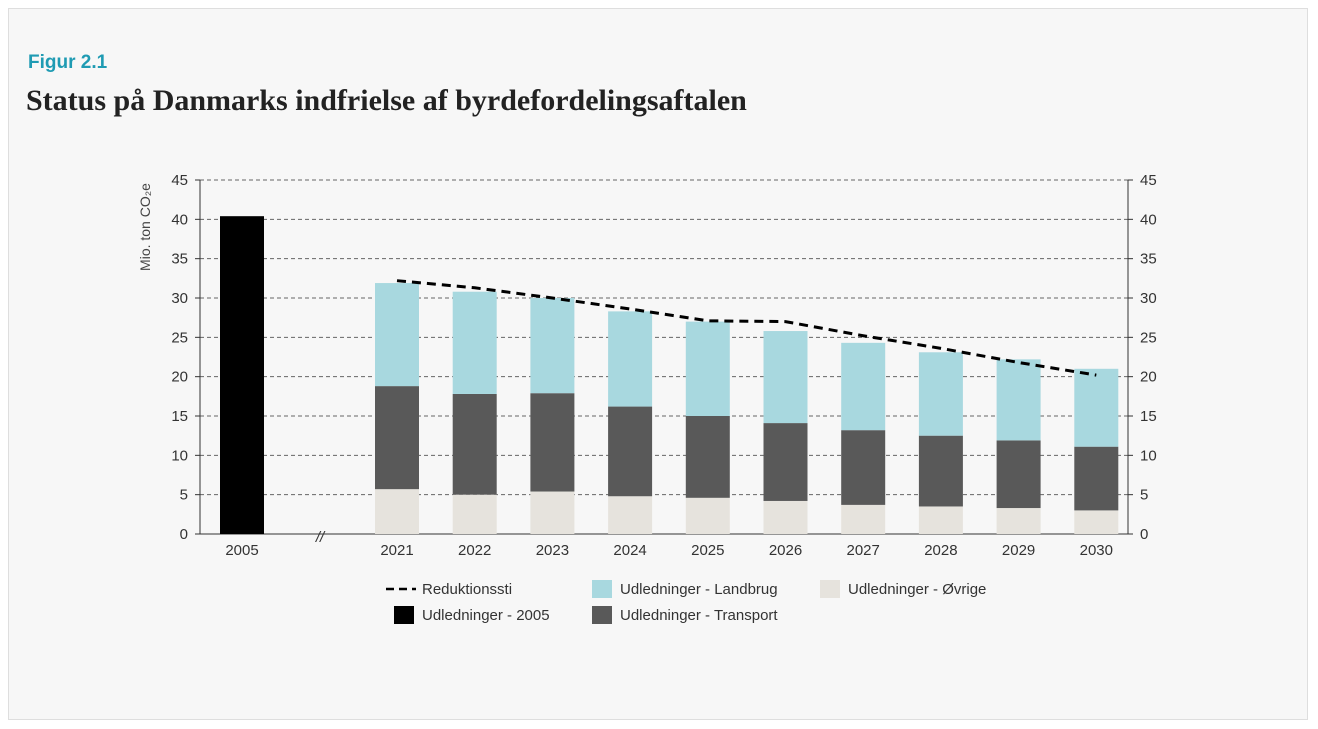  I want to click on bar-2005, so click(242, 375).